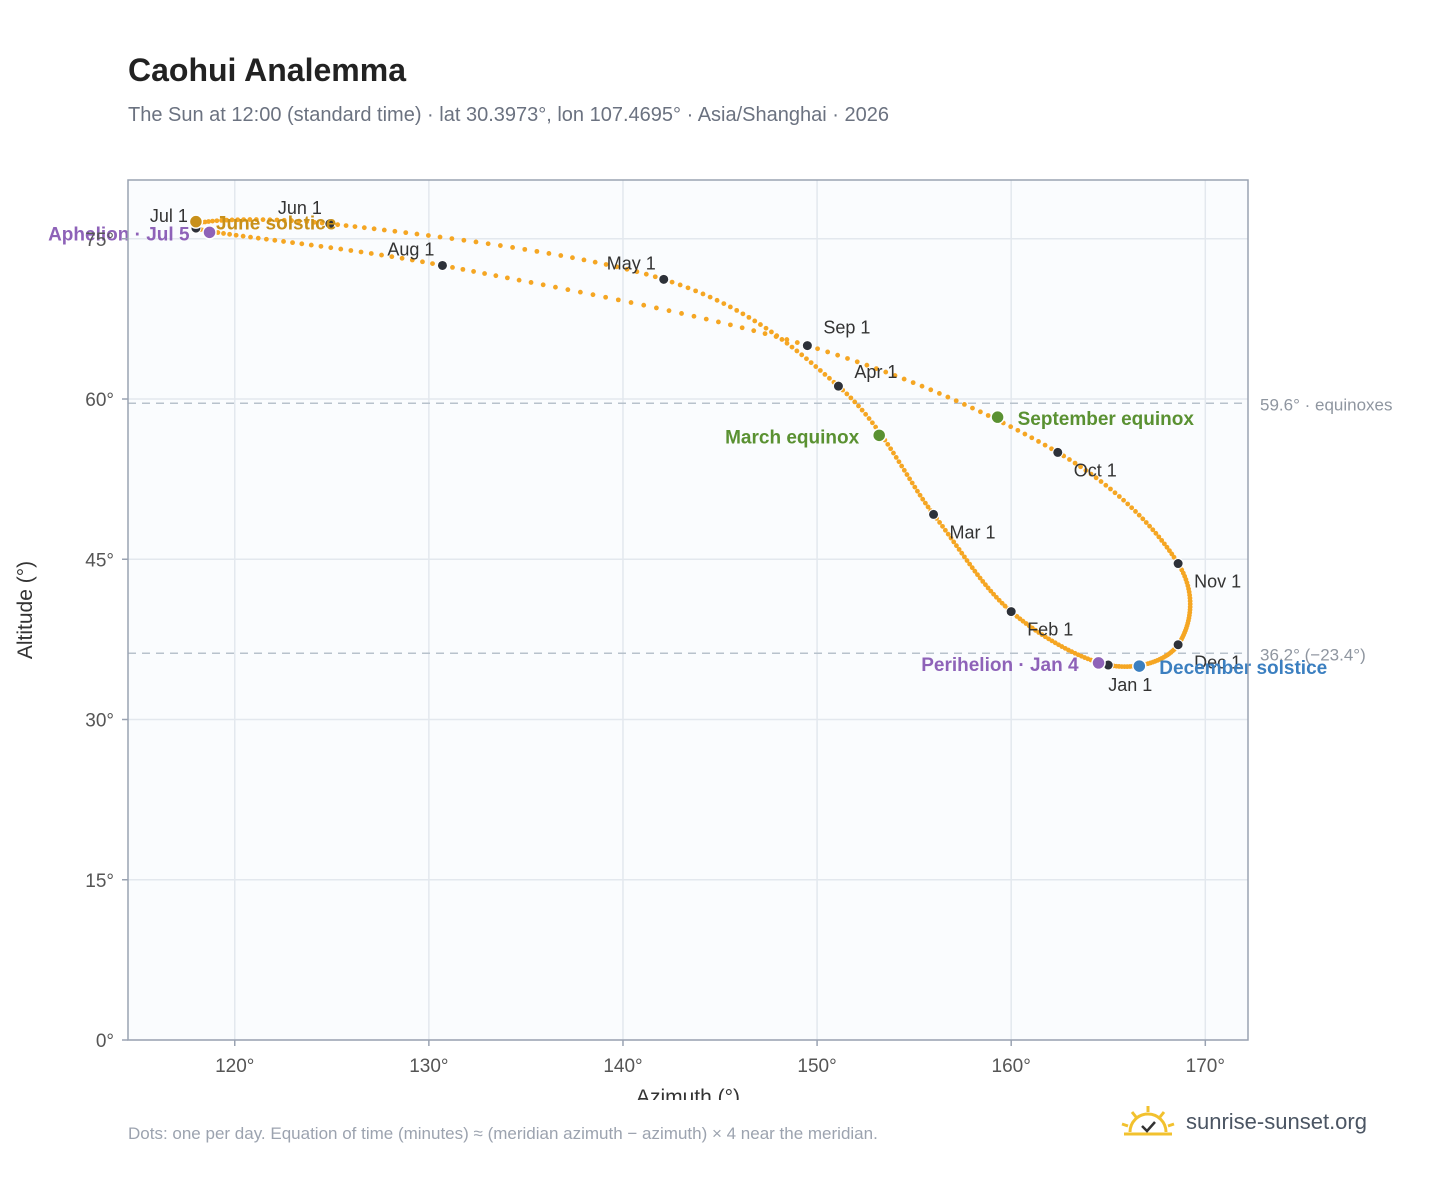 The width and height of the screenshot is (1448, 1188). Describe the element at coordinates (428, 1066) in the screenshot. I see `x-tick-label: 130°` at that location.